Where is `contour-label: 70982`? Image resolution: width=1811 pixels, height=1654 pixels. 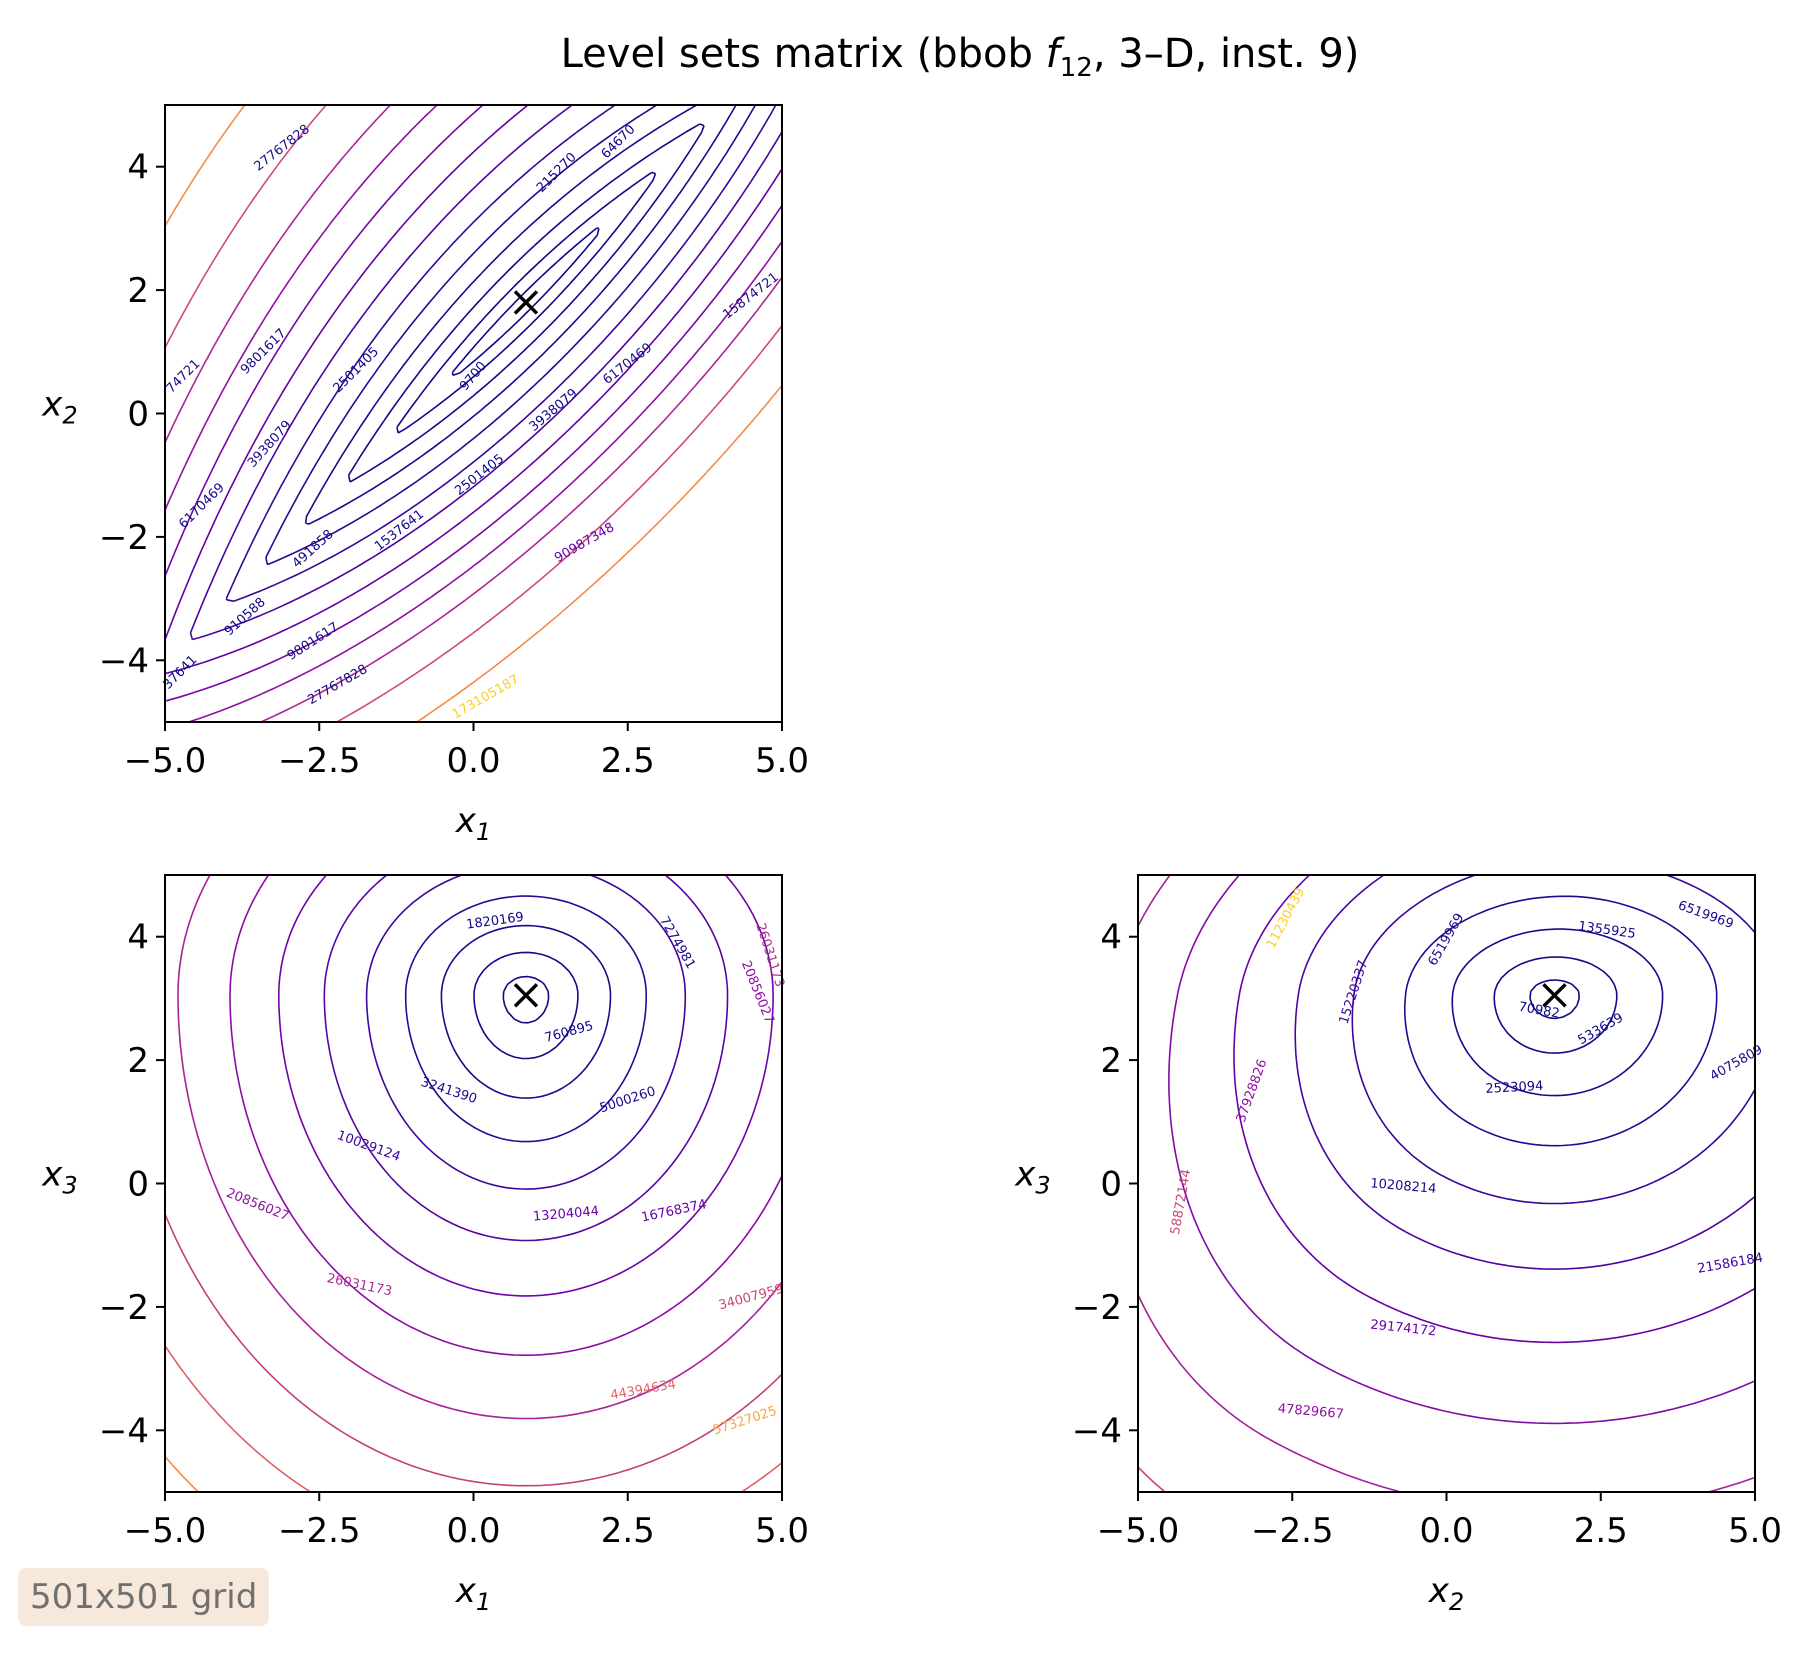
contour-label: 70982 is located at coordinates (1538, 1011).